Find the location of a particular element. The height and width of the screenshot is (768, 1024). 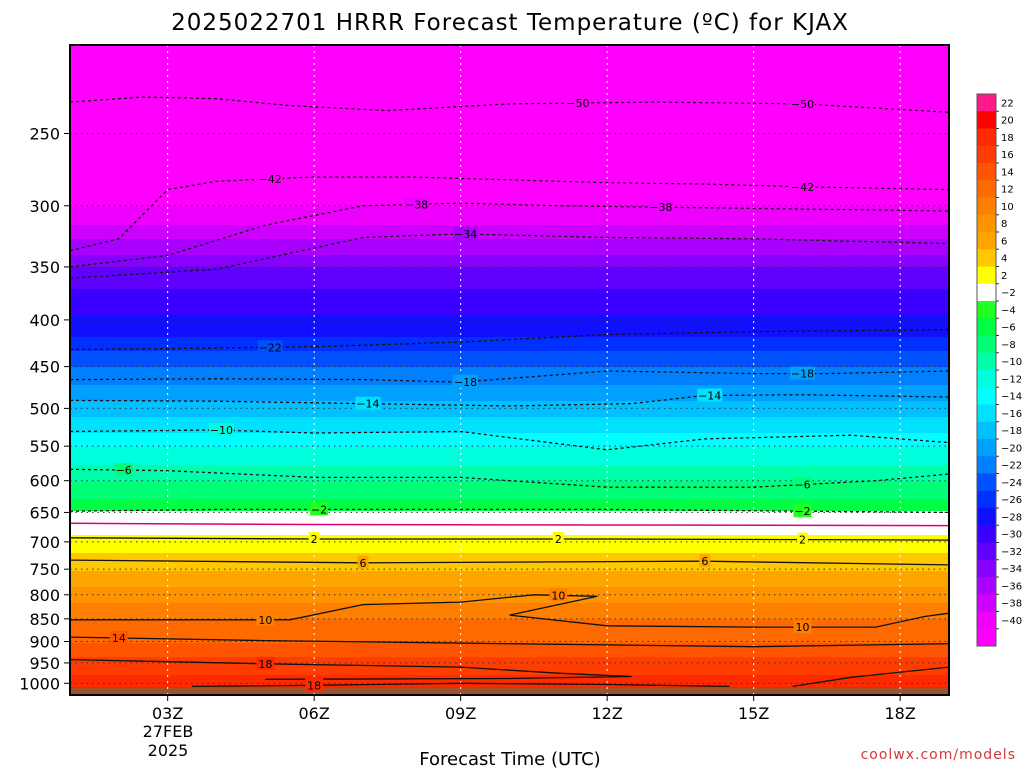

y-tick-label: 700 is located at coordinates (44, 542).